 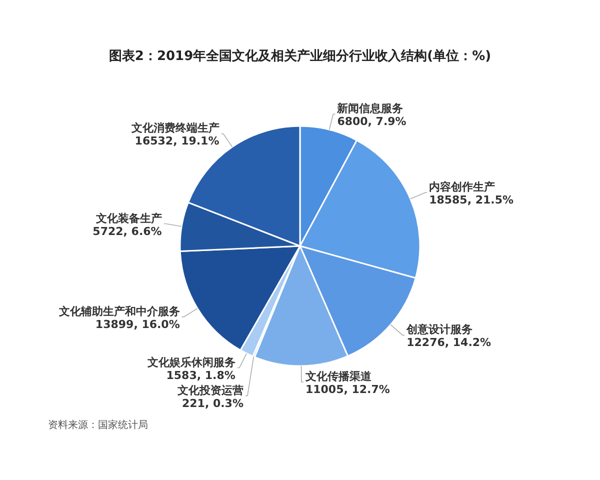 What do you see at coordinates (177, 141) in the screenshot?
I see `data-label: 16532, 19.1%` at bounding box center [177, 141].